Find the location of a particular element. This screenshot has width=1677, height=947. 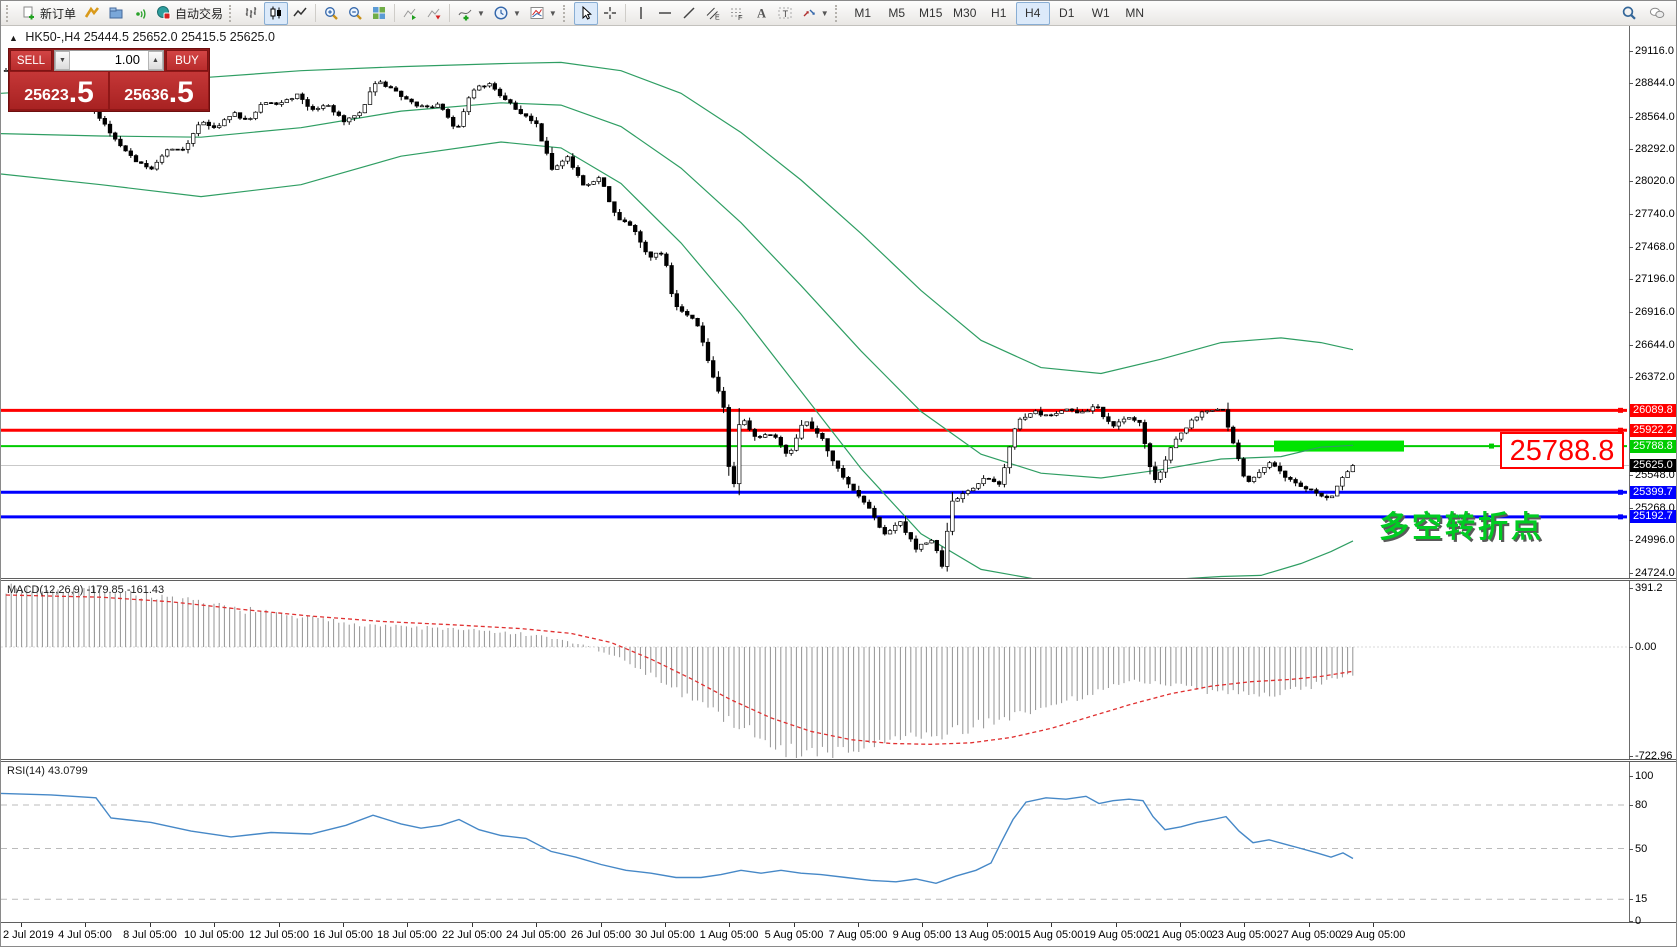

candlestick-icon is located at coordinates (276, 13).